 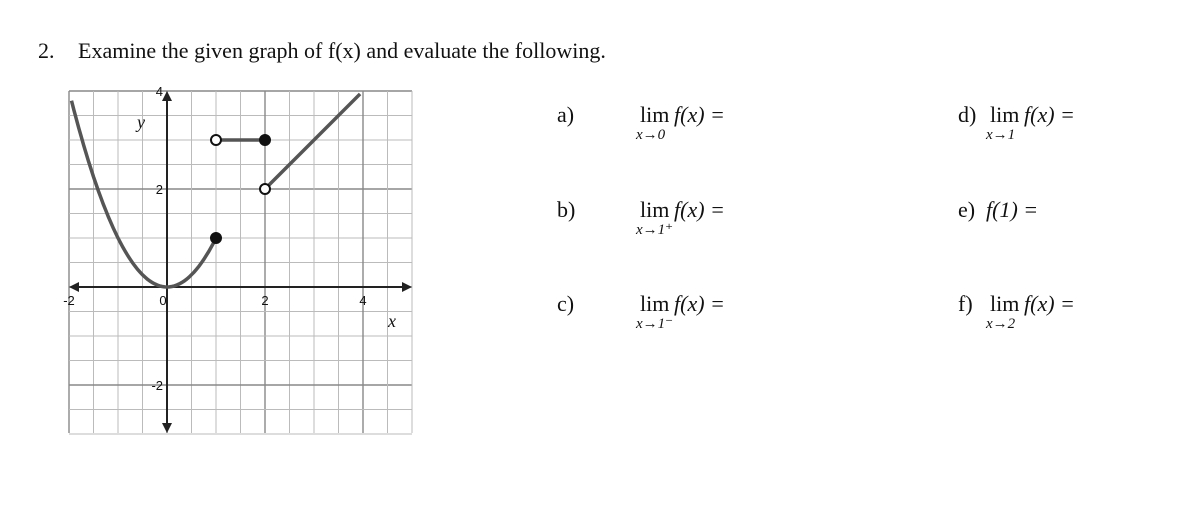 What do you see at coordinates (1000, 324) in the screenshot?
I see `lim-sub: x→2` at bounding box center [1000, 324].